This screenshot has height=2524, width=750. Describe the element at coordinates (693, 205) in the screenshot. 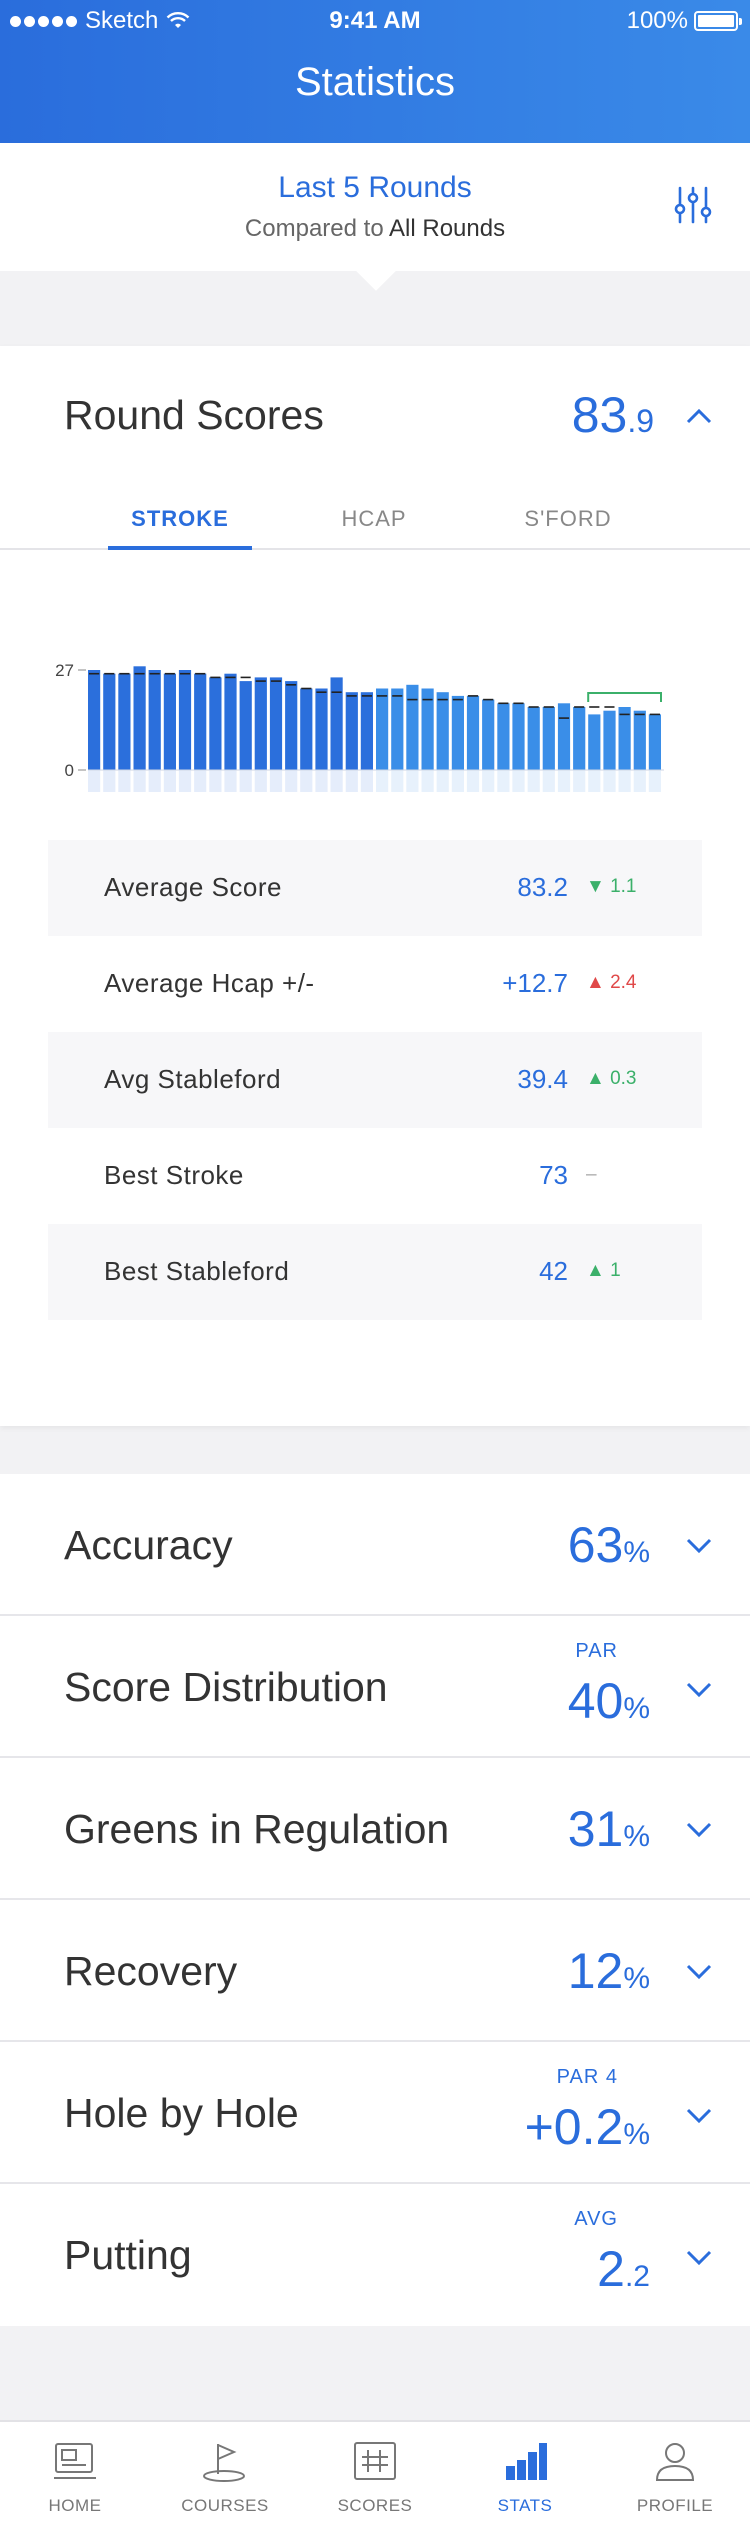

I see `sliders-icon` at that location.